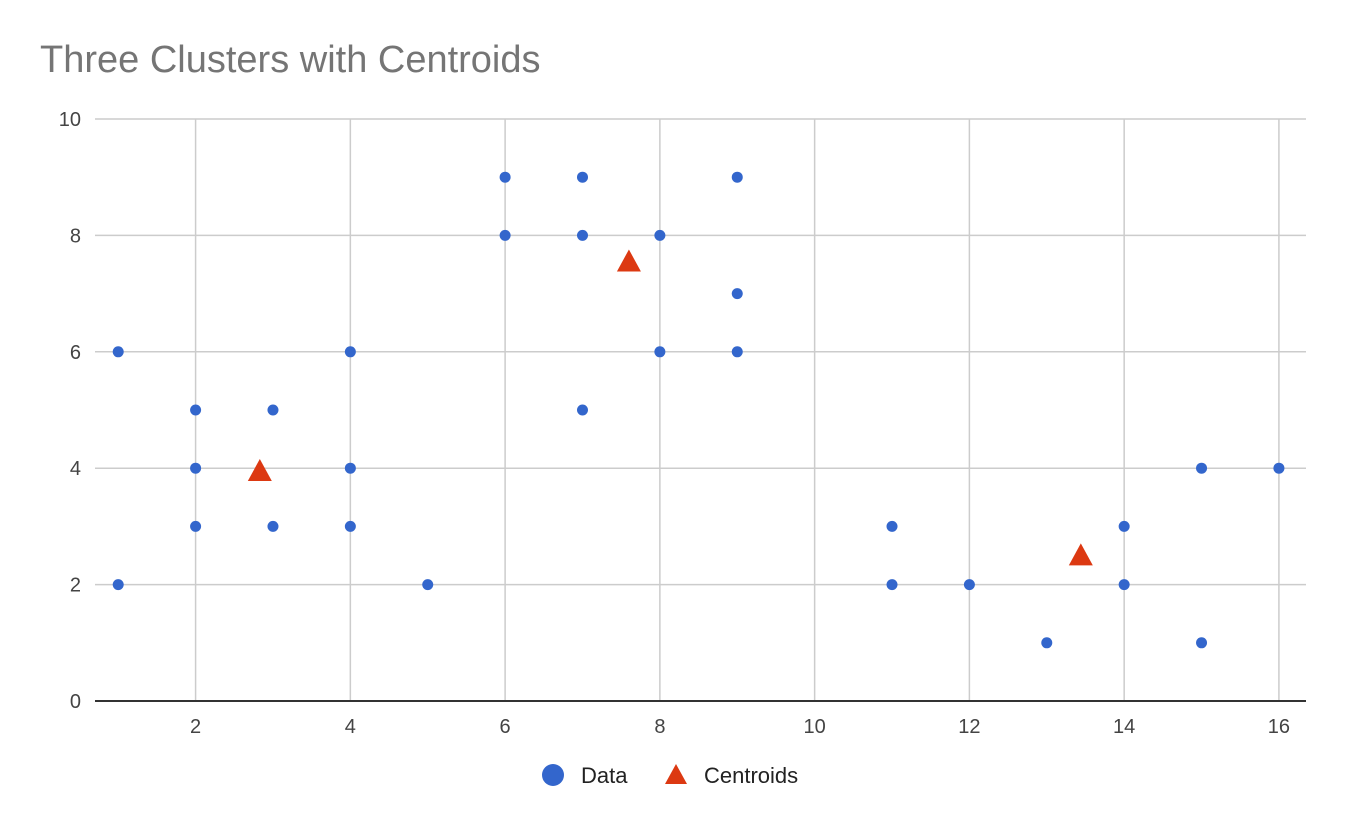 The height and width of the screenshot is (835, 1346). Describe the element at coordinates (659, 727) in the screenshot. I see `x-tick-label: 8` at that location.